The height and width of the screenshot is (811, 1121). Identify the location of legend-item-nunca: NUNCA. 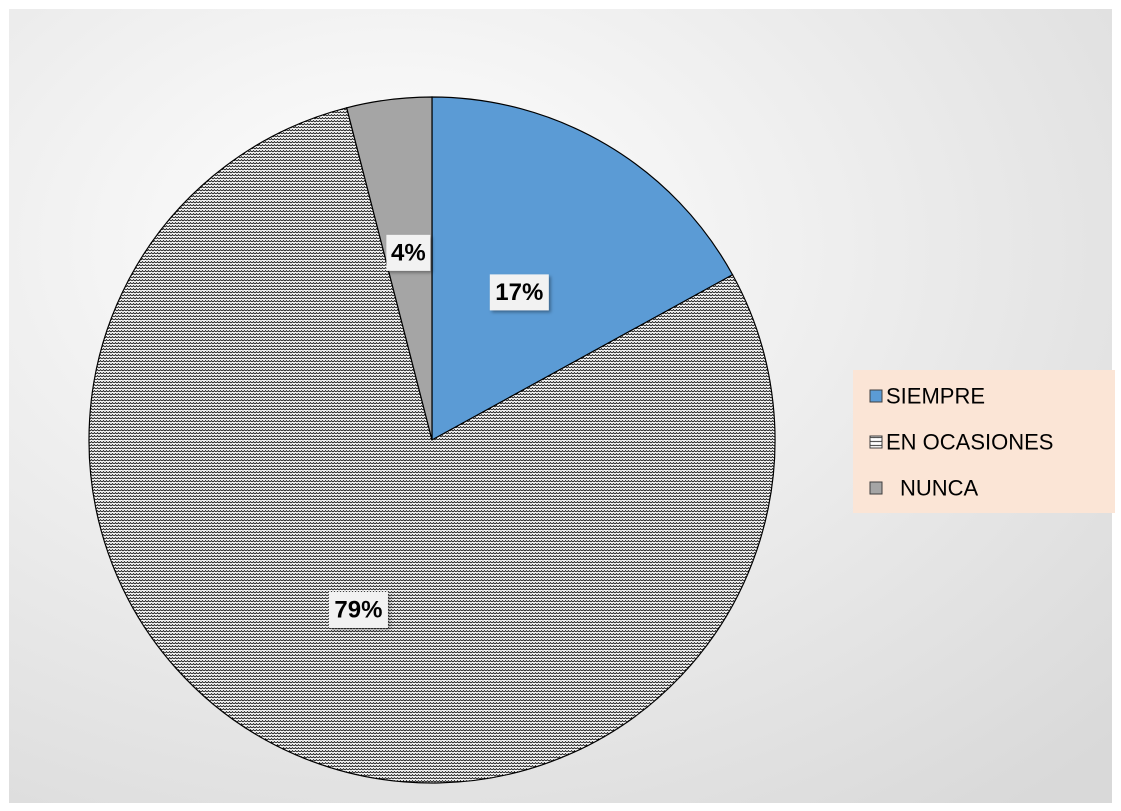
(924, 488).